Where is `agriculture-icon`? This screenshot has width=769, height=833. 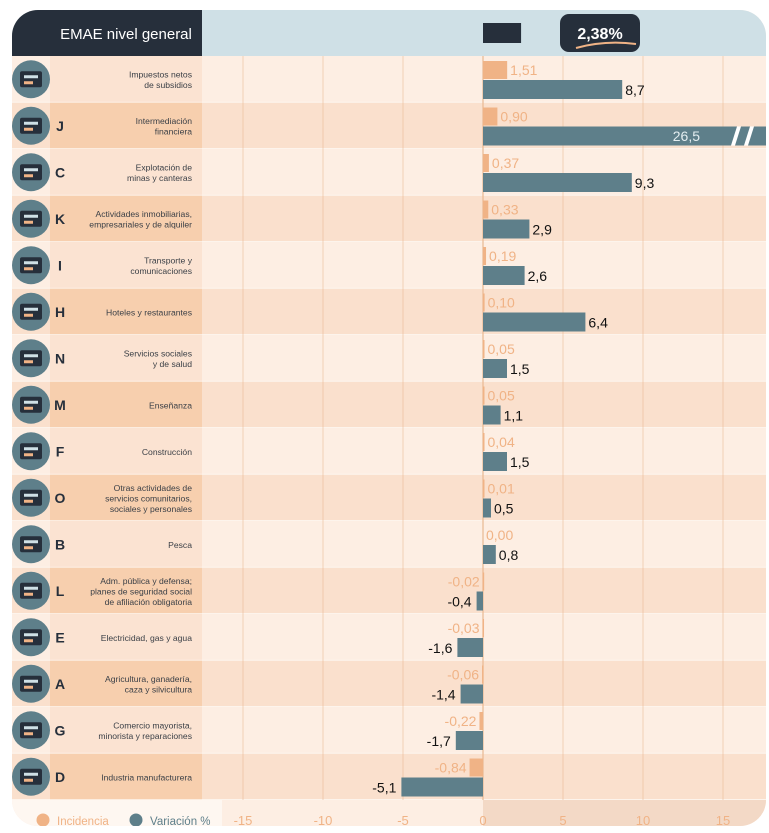
agriculture-icon is located at coordinates (31, 683).